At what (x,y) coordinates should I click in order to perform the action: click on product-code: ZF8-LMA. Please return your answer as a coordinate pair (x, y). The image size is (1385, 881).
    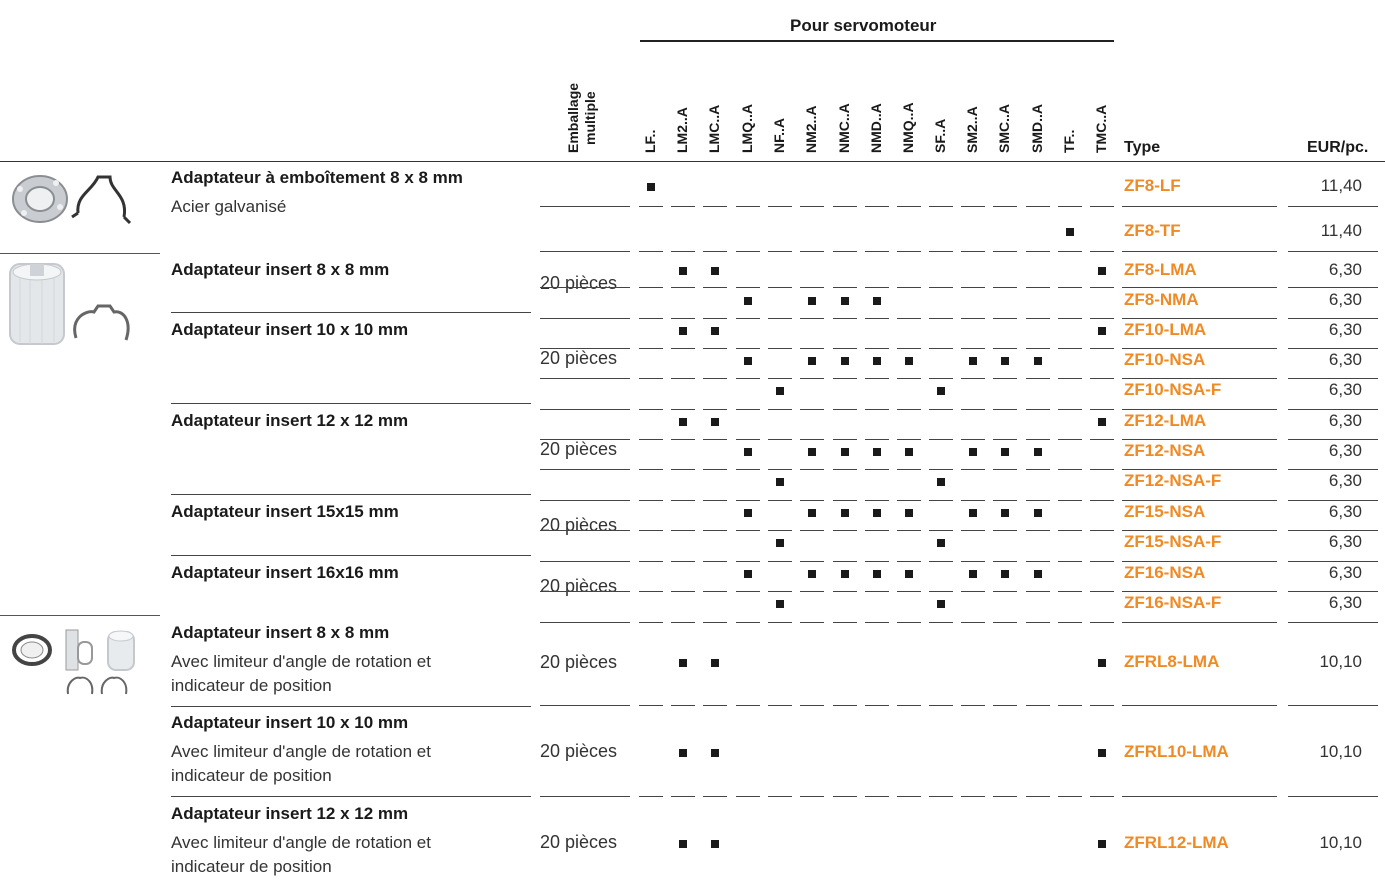
    Looking at the image, I should click on (1160, 269).